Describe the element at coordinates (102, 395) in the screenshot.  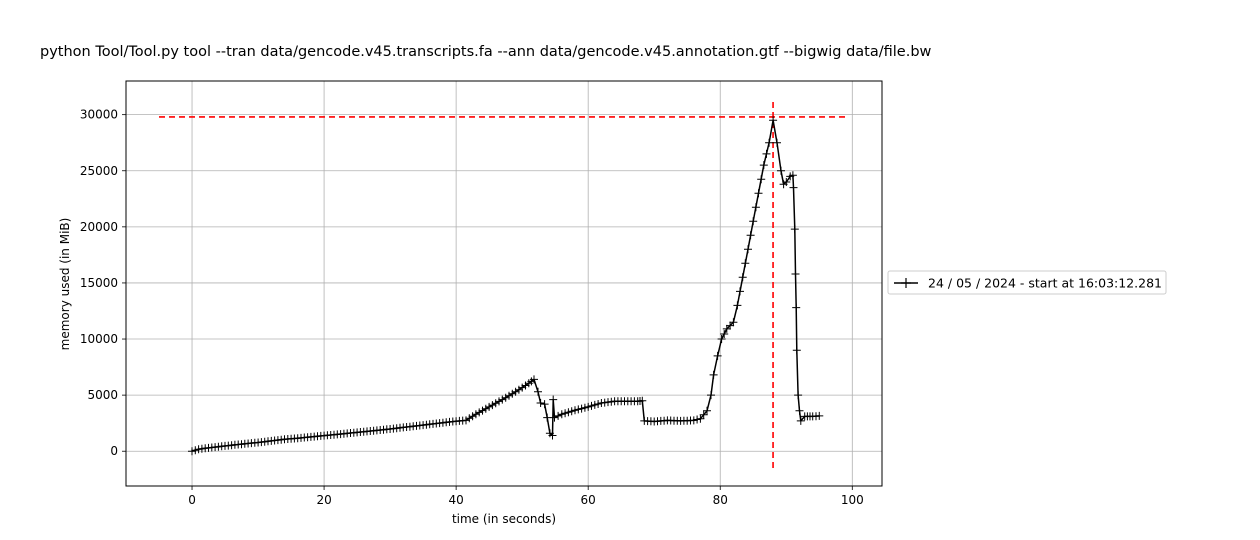
I see `y-tick-label: 5000` at that location.